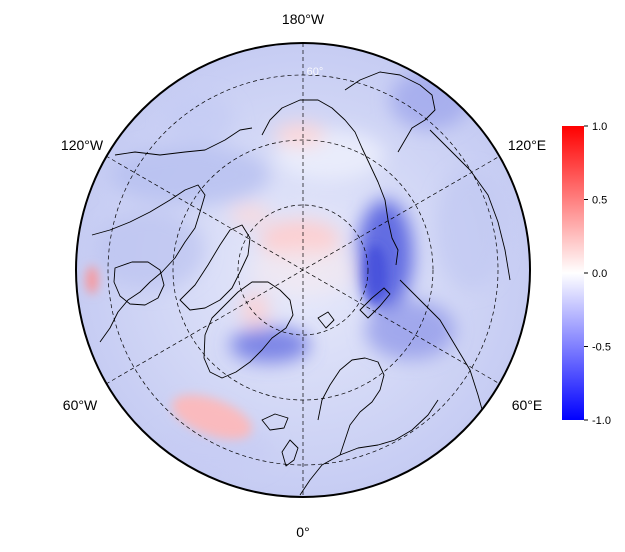 Image resolution: width=625 pixels, height=552 pixels. Describe the element at coordinates (599, 201) in the screenshot. I see `colorbar-tick-label: 0.5` at that location.